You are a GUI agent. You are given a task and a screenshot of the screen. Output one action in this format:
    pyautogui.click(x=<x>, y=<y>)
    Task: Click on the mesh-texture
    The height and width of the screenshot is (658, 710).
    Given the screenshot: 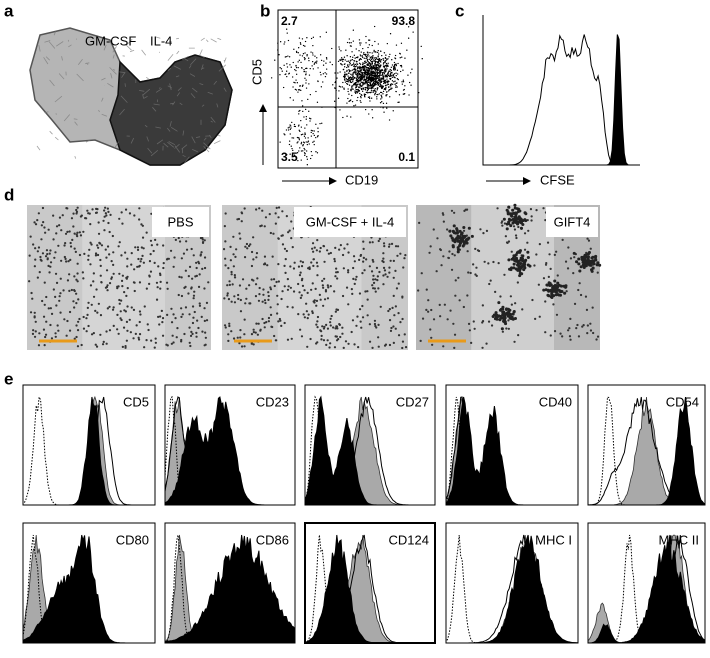 What is the action you would take?
    pyautogui.click(x=131, y=97)
    